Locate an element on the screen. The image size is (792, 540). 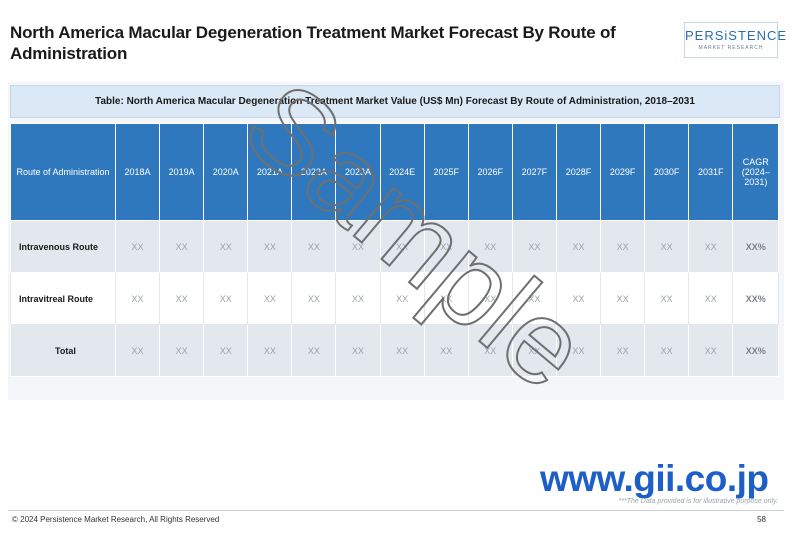
row-label: Intravenous Route is located at coordinates (63, 246).